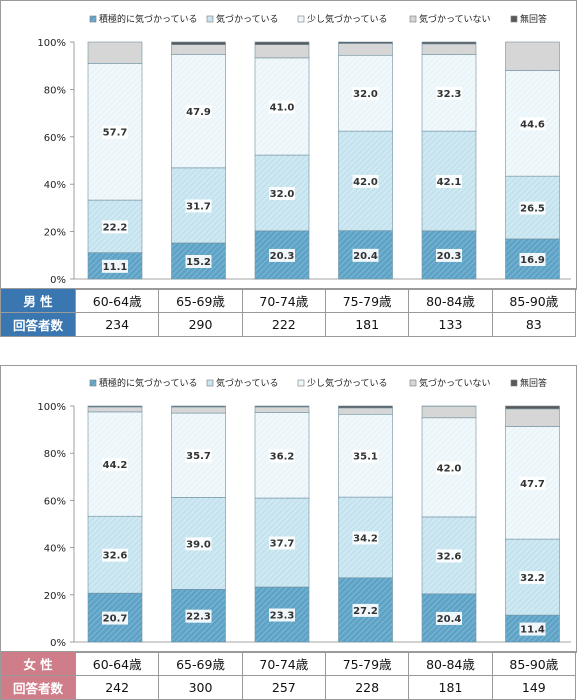  What do you see at coordinates (288, 324) in the screenshot?
I see `table-row-count: 回答者数 234 290 222 181 133 83` at bounding box center [288, 324].